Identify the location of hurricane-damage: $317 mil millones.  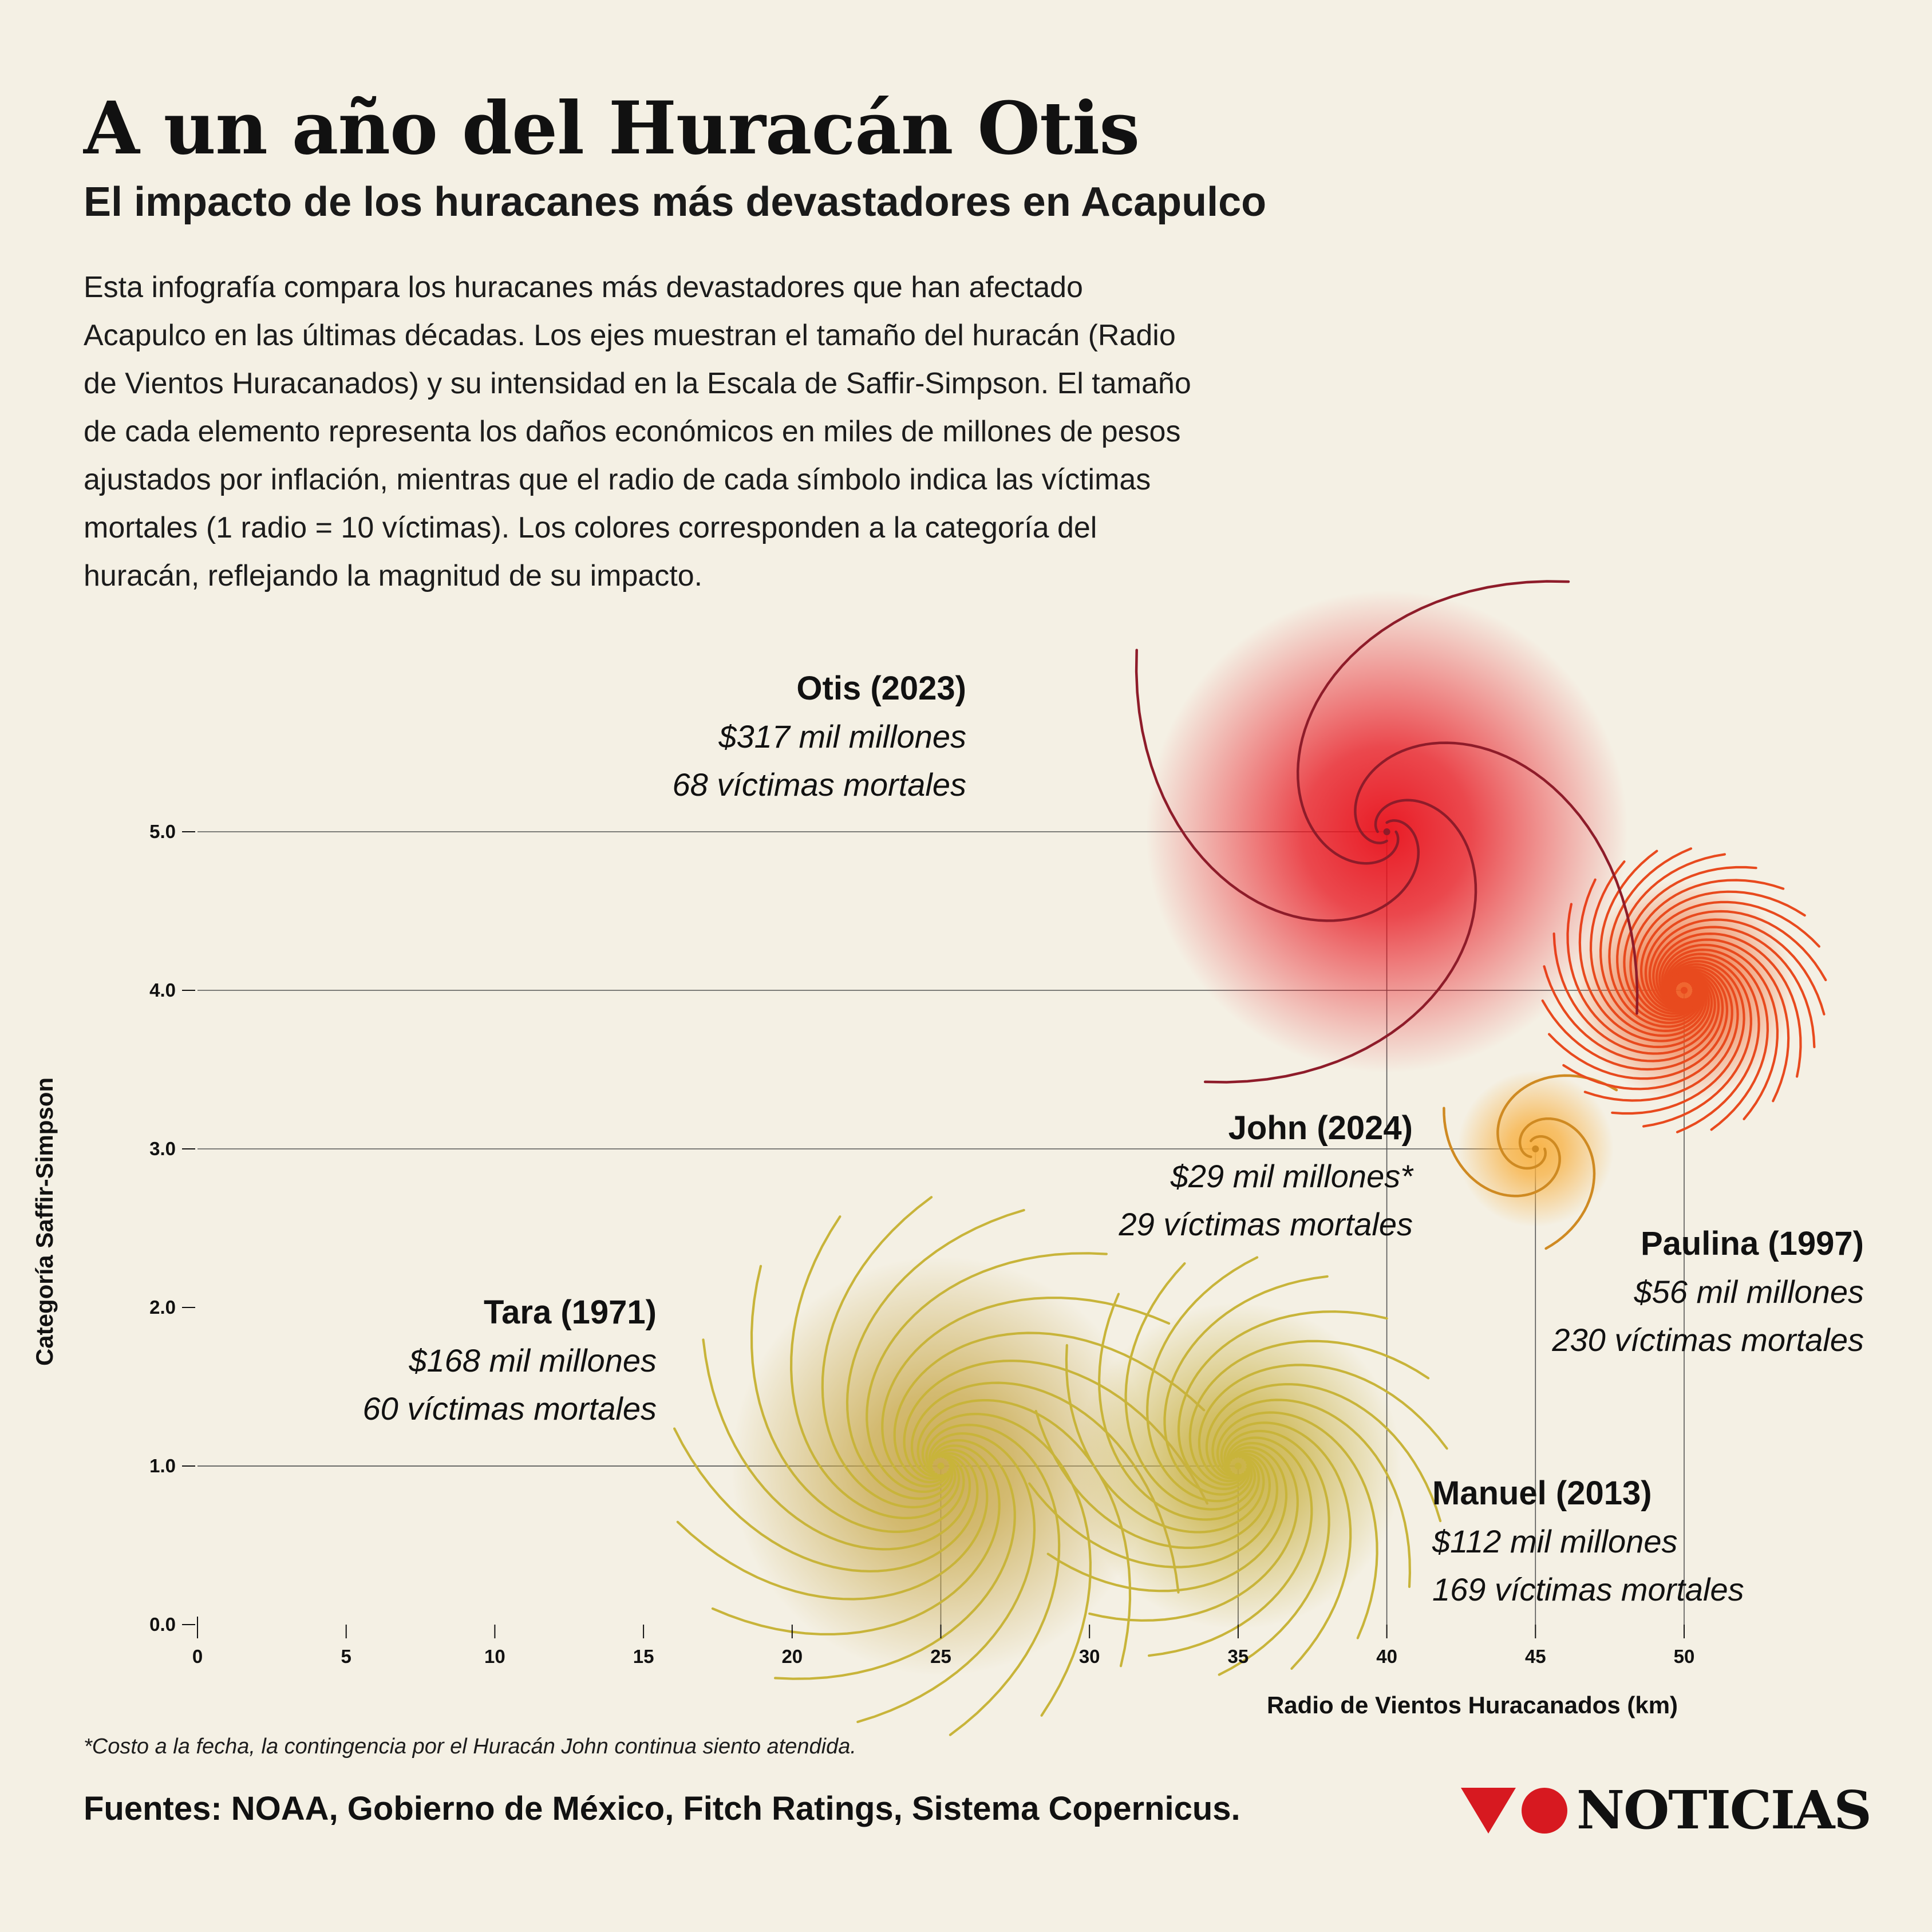
(842, 736).